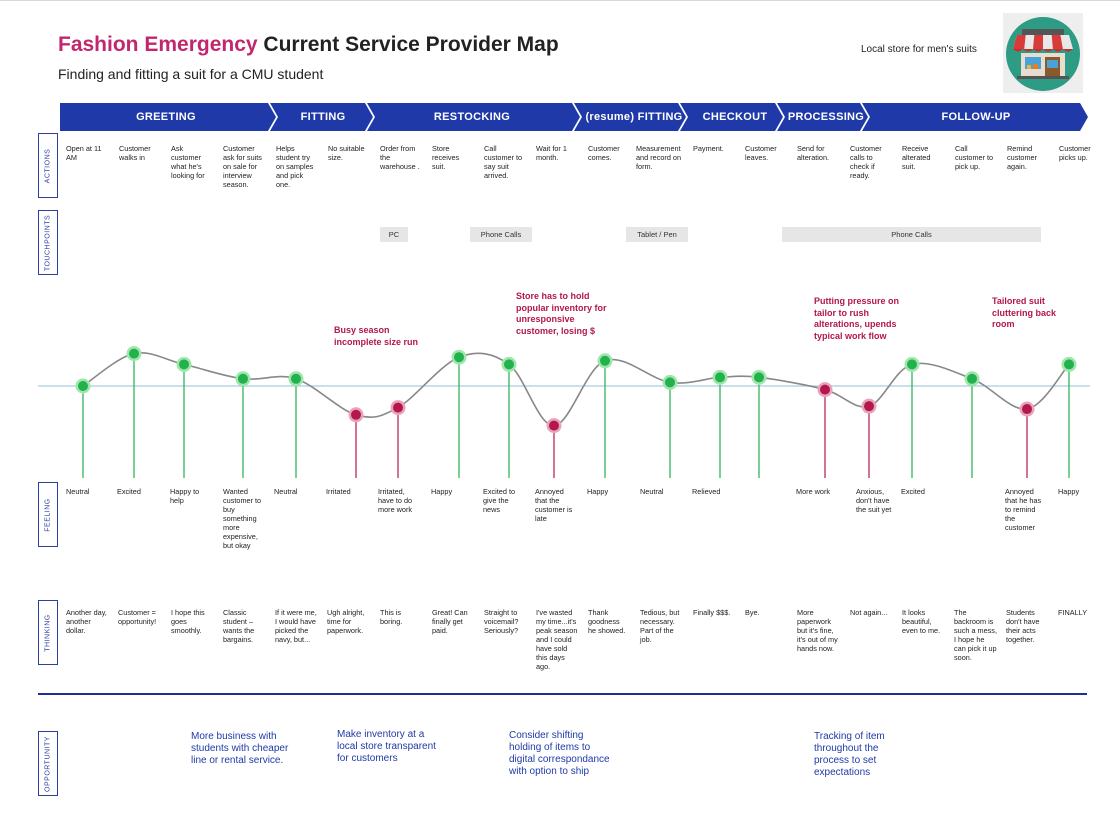 Image resolution: width=1120 pixels, height=838 pixels. Describe the element at coordinates (239, 626) in the screenshot. I see `thinking-cell: Classic student – wants the bargains.` at that location.